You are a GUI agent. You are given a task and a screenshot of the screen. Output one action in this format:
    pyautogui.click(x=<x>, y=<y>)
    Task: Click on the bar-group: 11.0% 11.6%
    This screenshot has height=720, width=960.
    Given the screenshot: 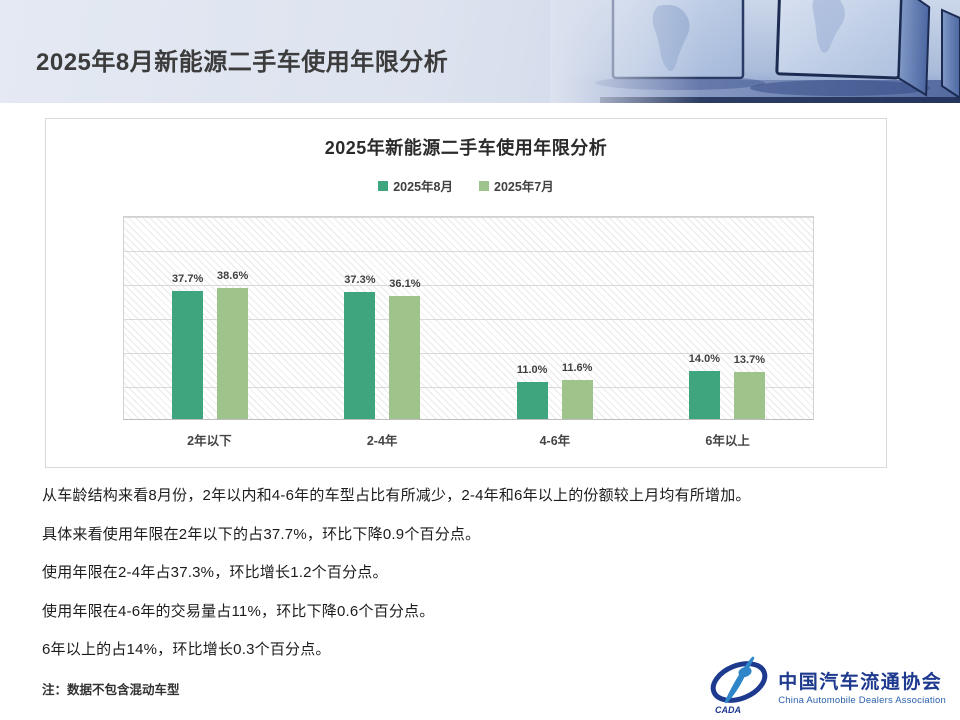 What is the action you would take?
    pyautogui.click(x=555, y=318)
    